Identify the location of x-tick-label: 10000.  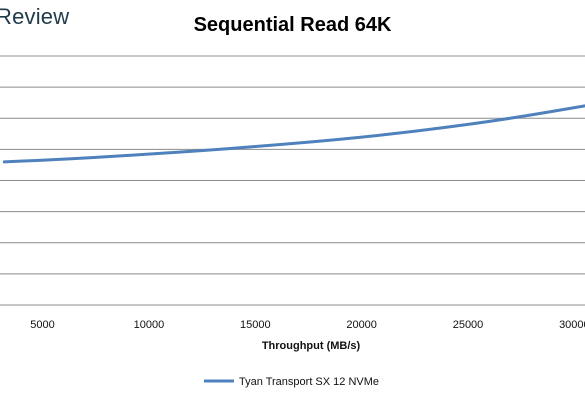
(149, 325).